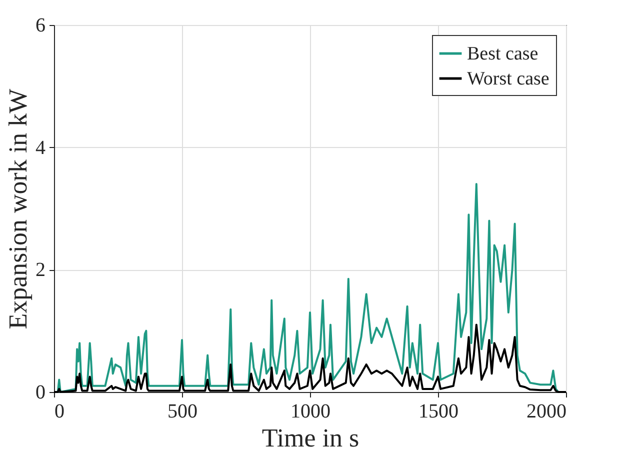  Describe the element at coordinates (41, 393) in the screenshot. I see `y-tick-label: 0` at that location.